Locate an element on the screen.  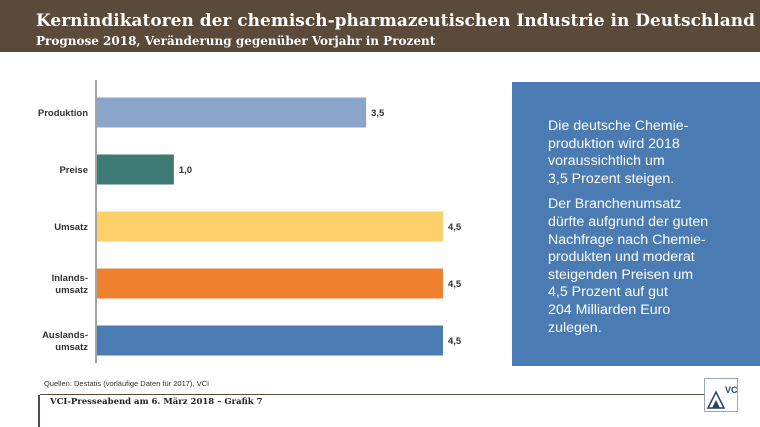
logo-text: VCI is located at coordinates (731, 390).